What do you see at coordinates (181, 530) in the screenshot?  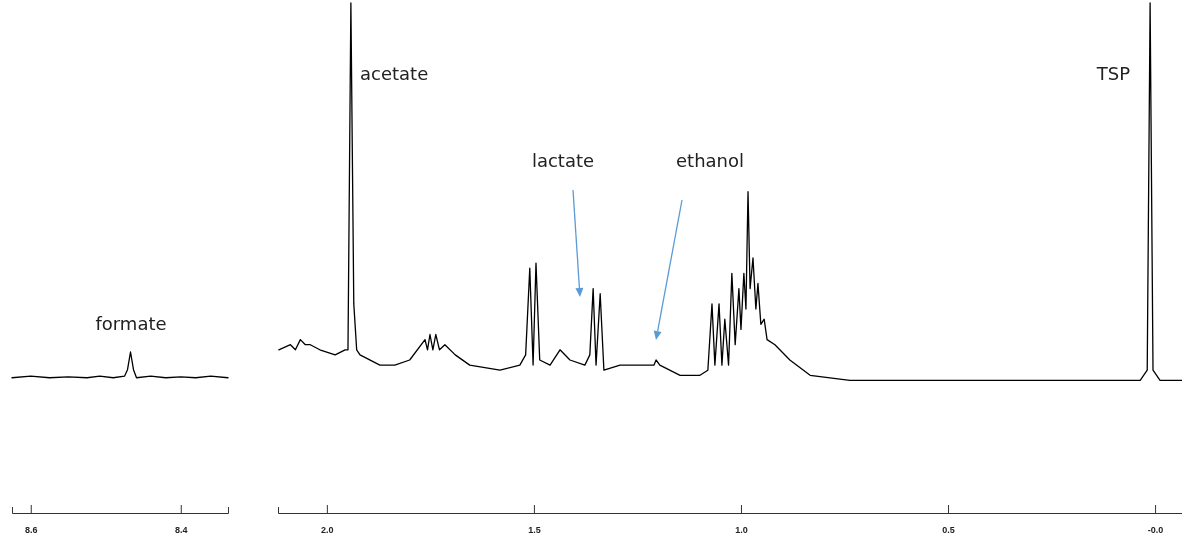 I see `x-tick-label: 8.4` at bounding box center [181, 530].